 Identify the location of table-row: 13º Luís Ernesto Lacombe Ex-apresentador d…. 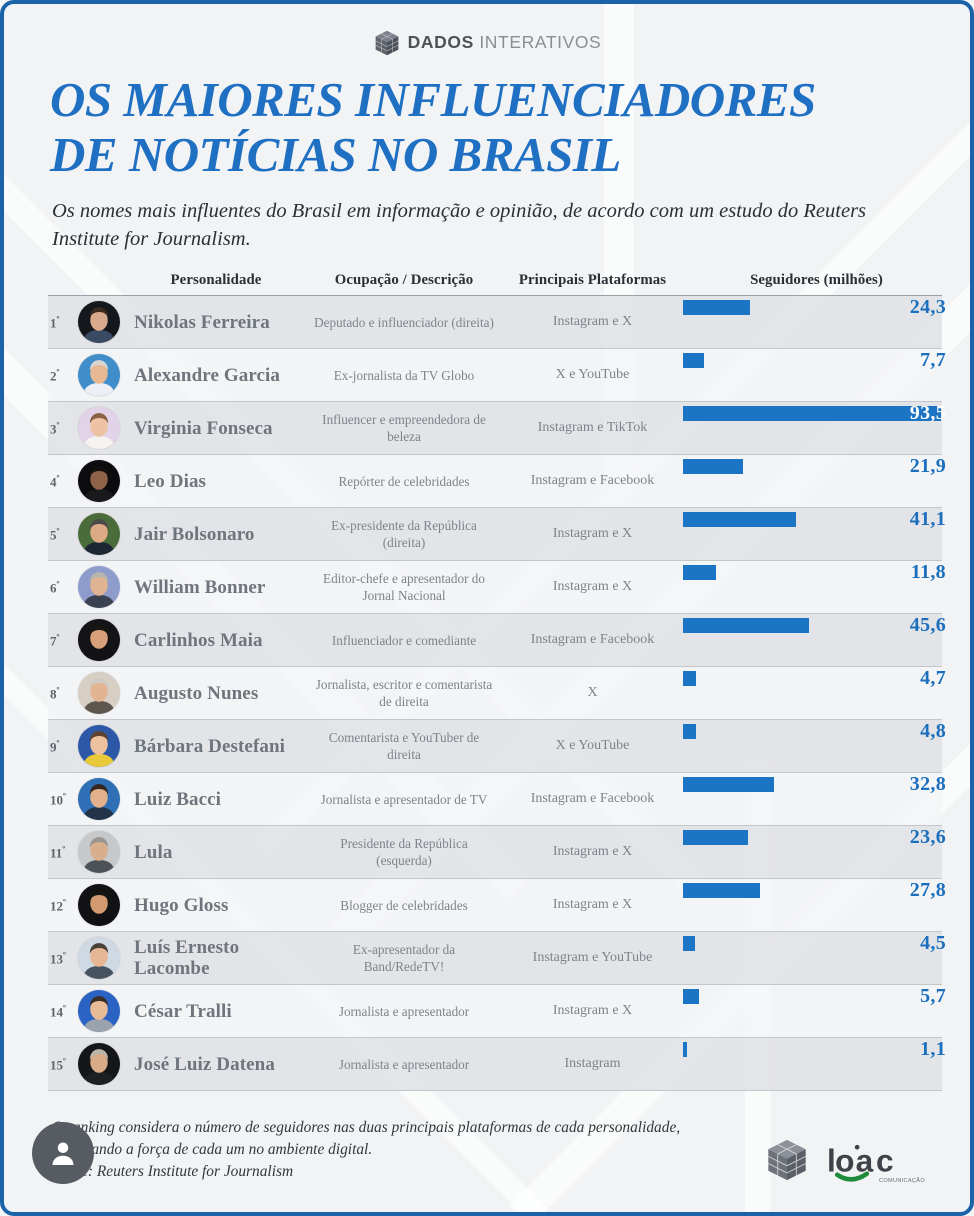
(497, 959).